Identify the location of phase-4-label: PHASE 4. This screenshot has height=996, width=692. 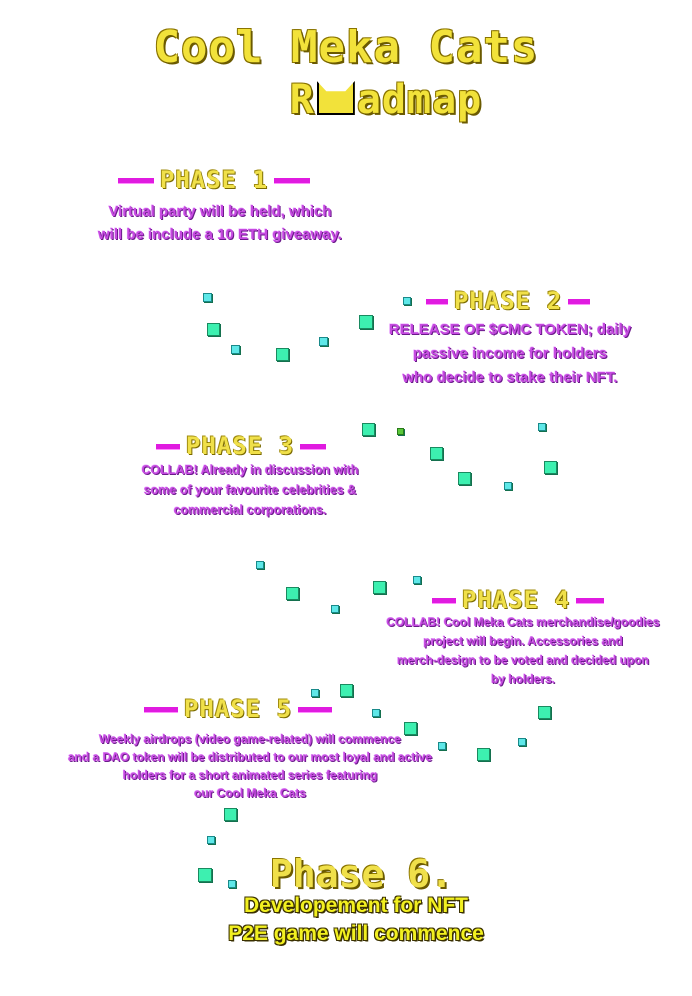
(516, 600).